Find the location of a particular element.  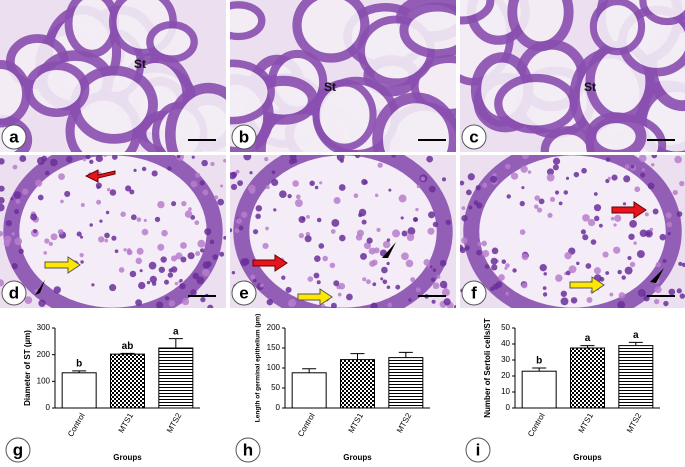

panel-label: e is located at coordinates (243, 292).